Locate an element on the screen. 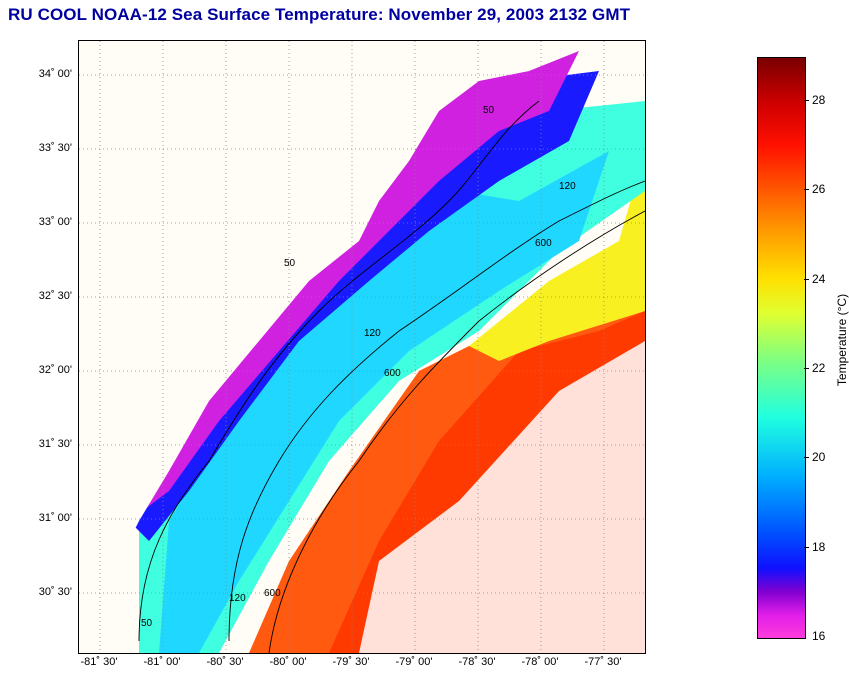 This screenshot has width=849, height=673. lat-label: 31˚ 30' is located at coordinates (55, 444).